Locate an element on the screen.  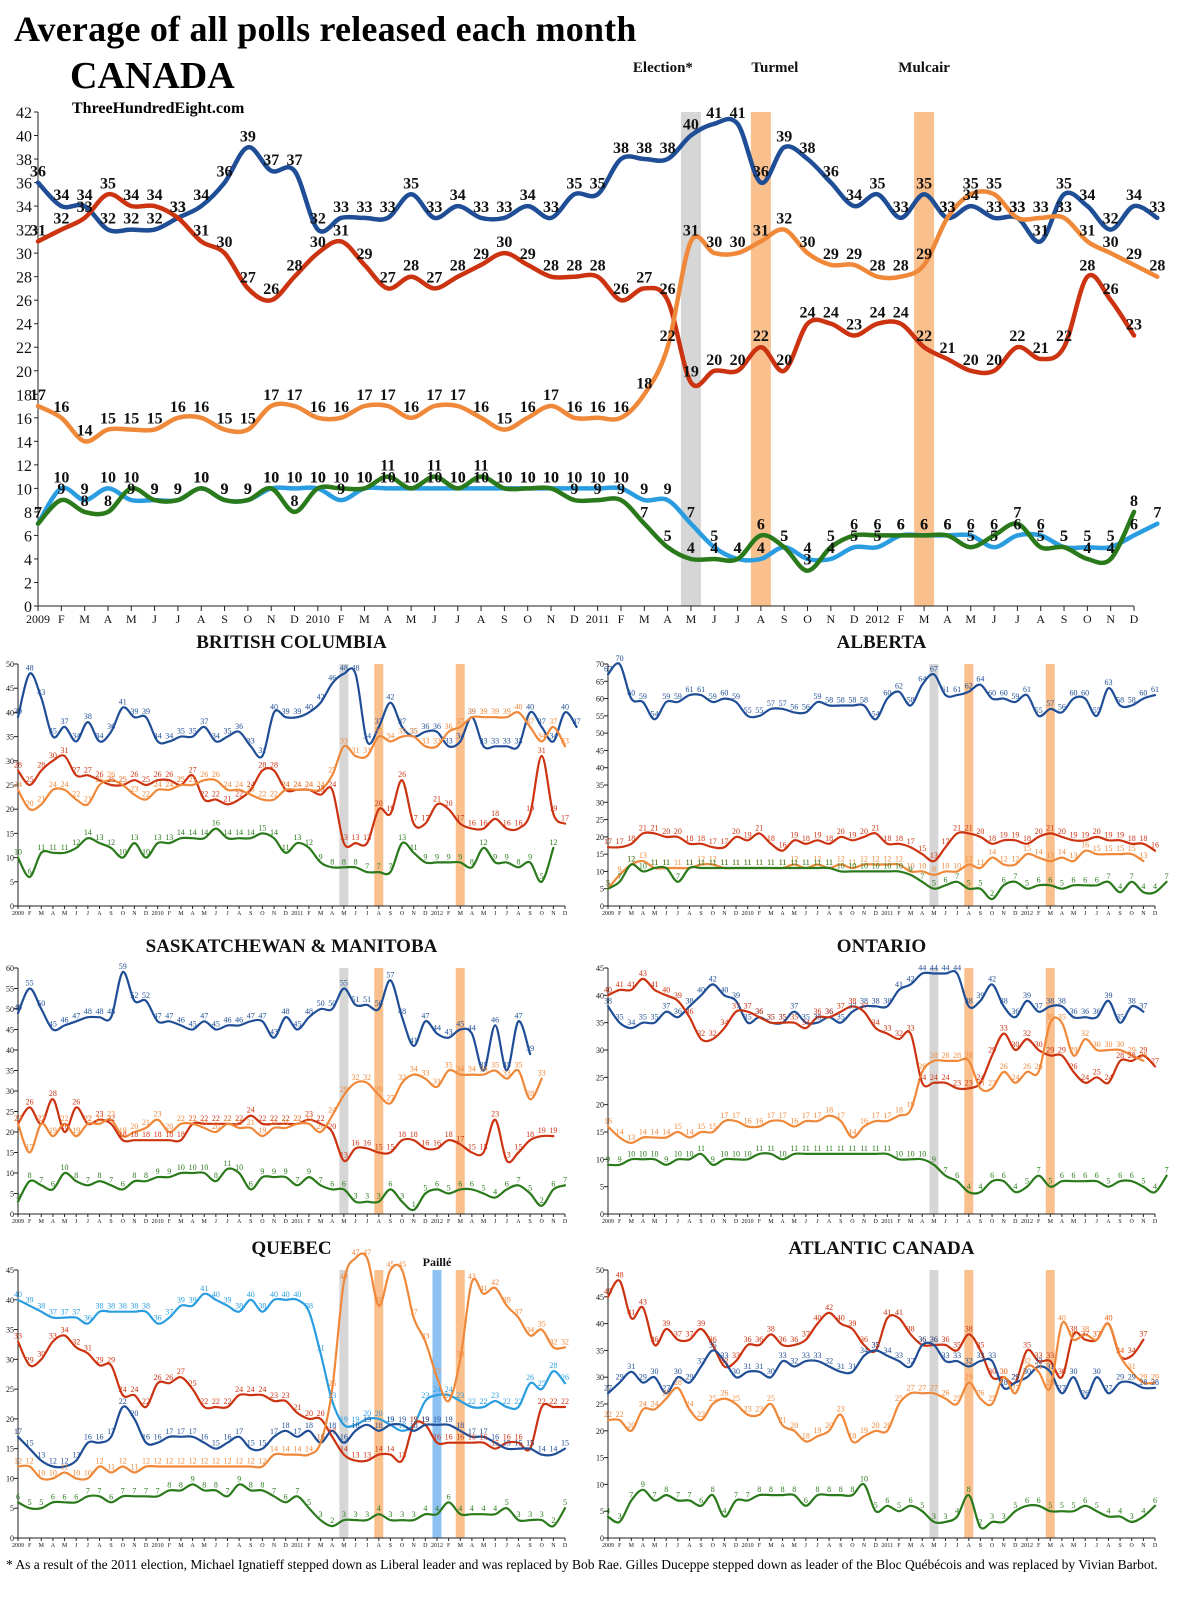
data-label-ndp: 35 is located at coordinates (495, 1065).